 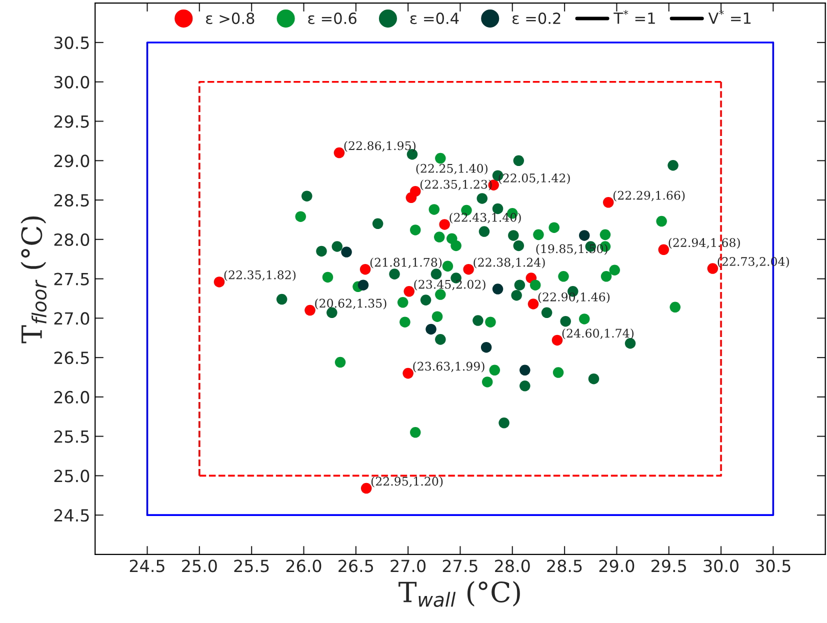 I want to click on y-tick-label: 28.5, so click(x=71, y=200).